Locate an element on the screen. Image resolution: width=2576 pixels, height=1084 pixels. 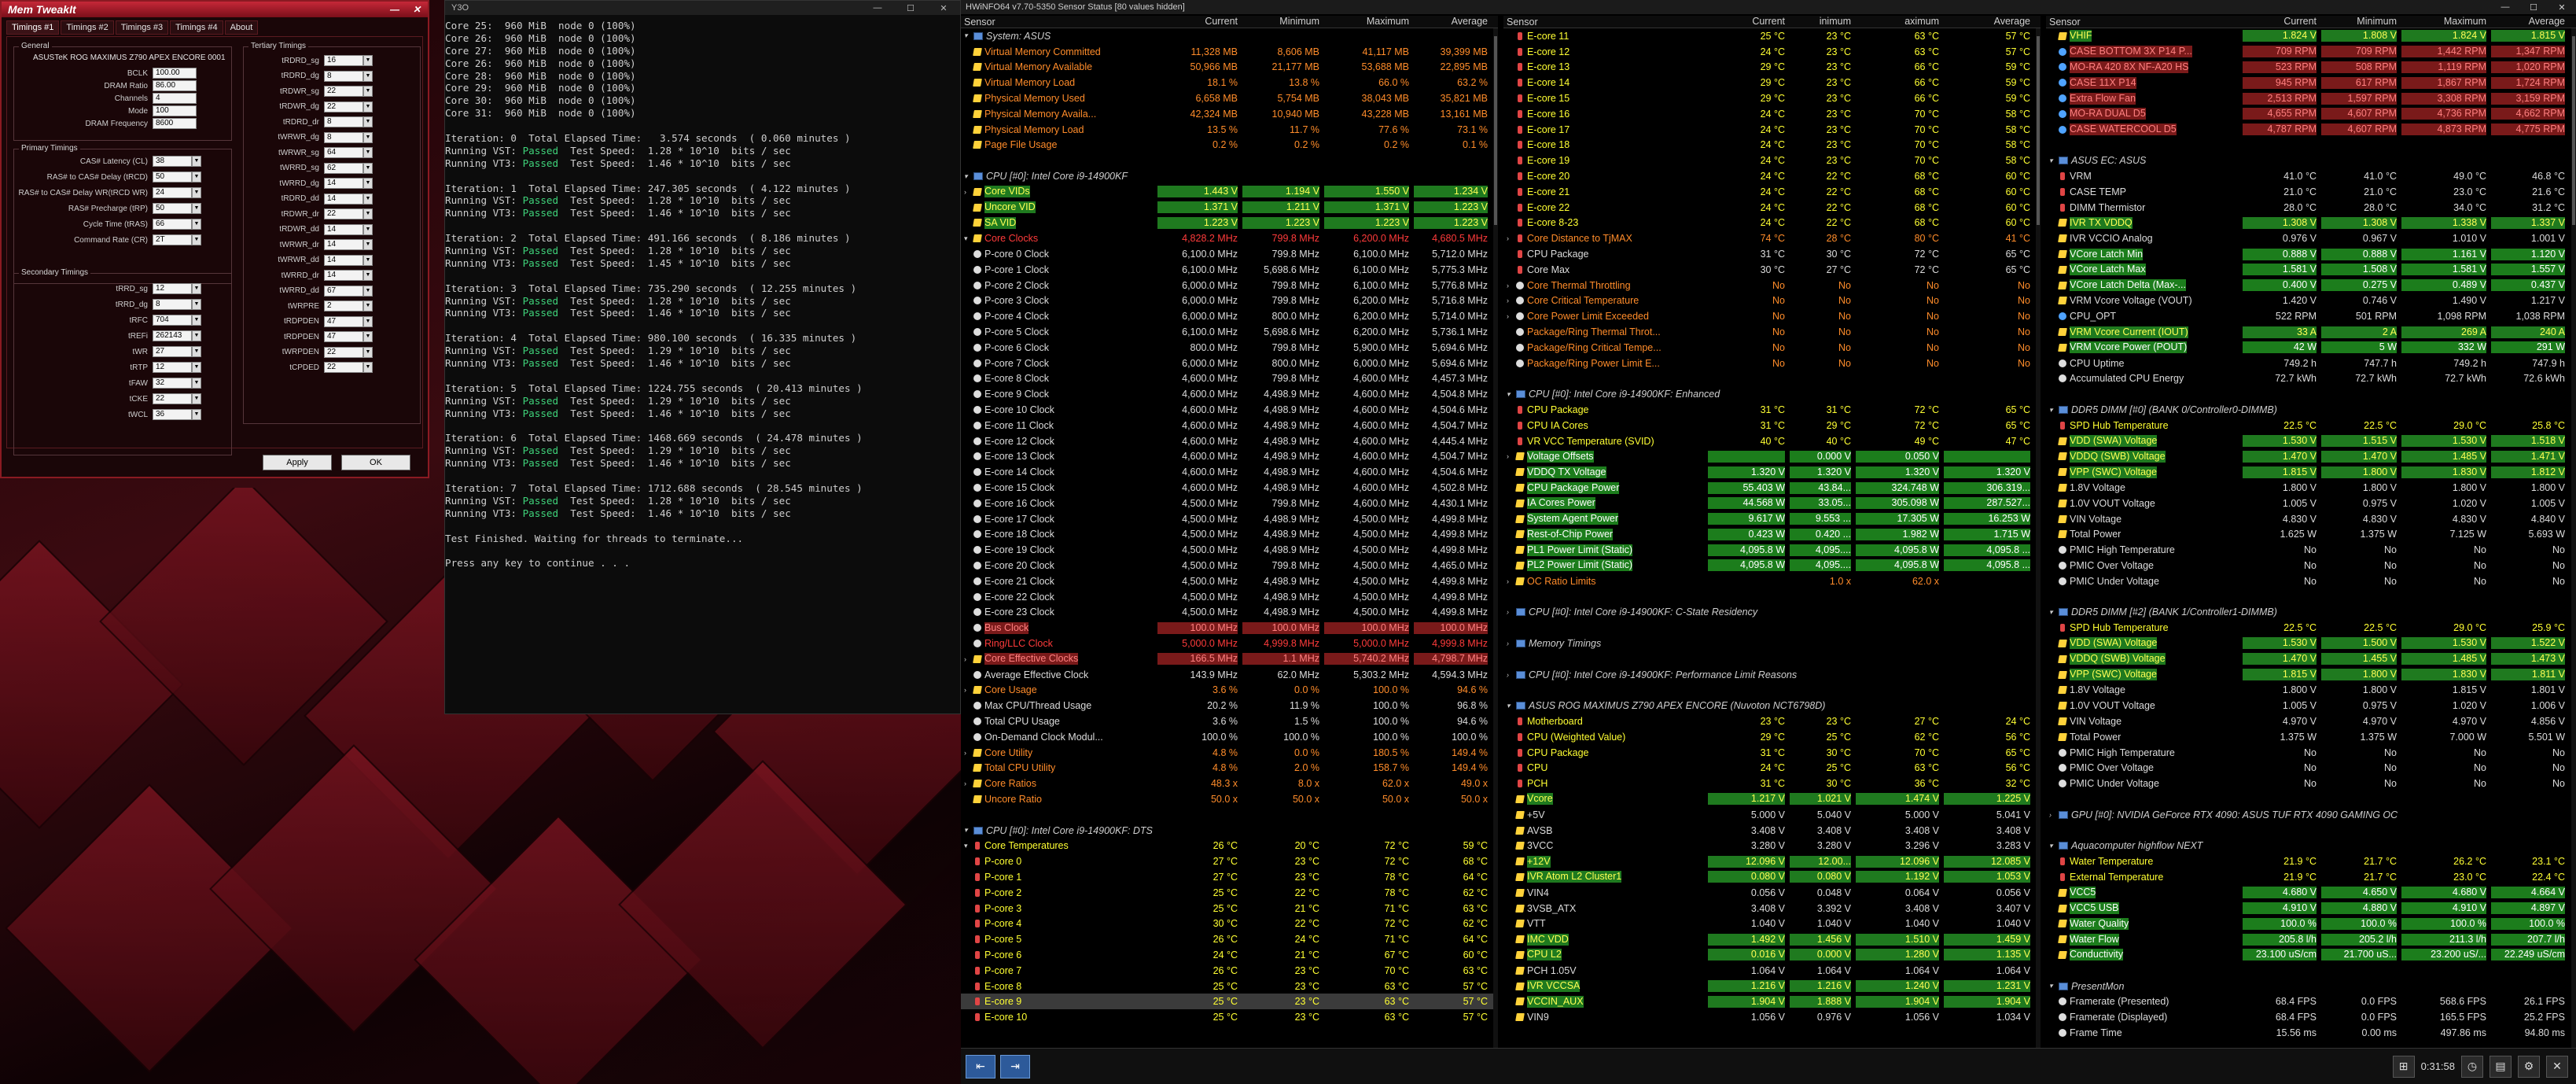
timing-value-field: 86.00 is located at coordinates (175, 85).